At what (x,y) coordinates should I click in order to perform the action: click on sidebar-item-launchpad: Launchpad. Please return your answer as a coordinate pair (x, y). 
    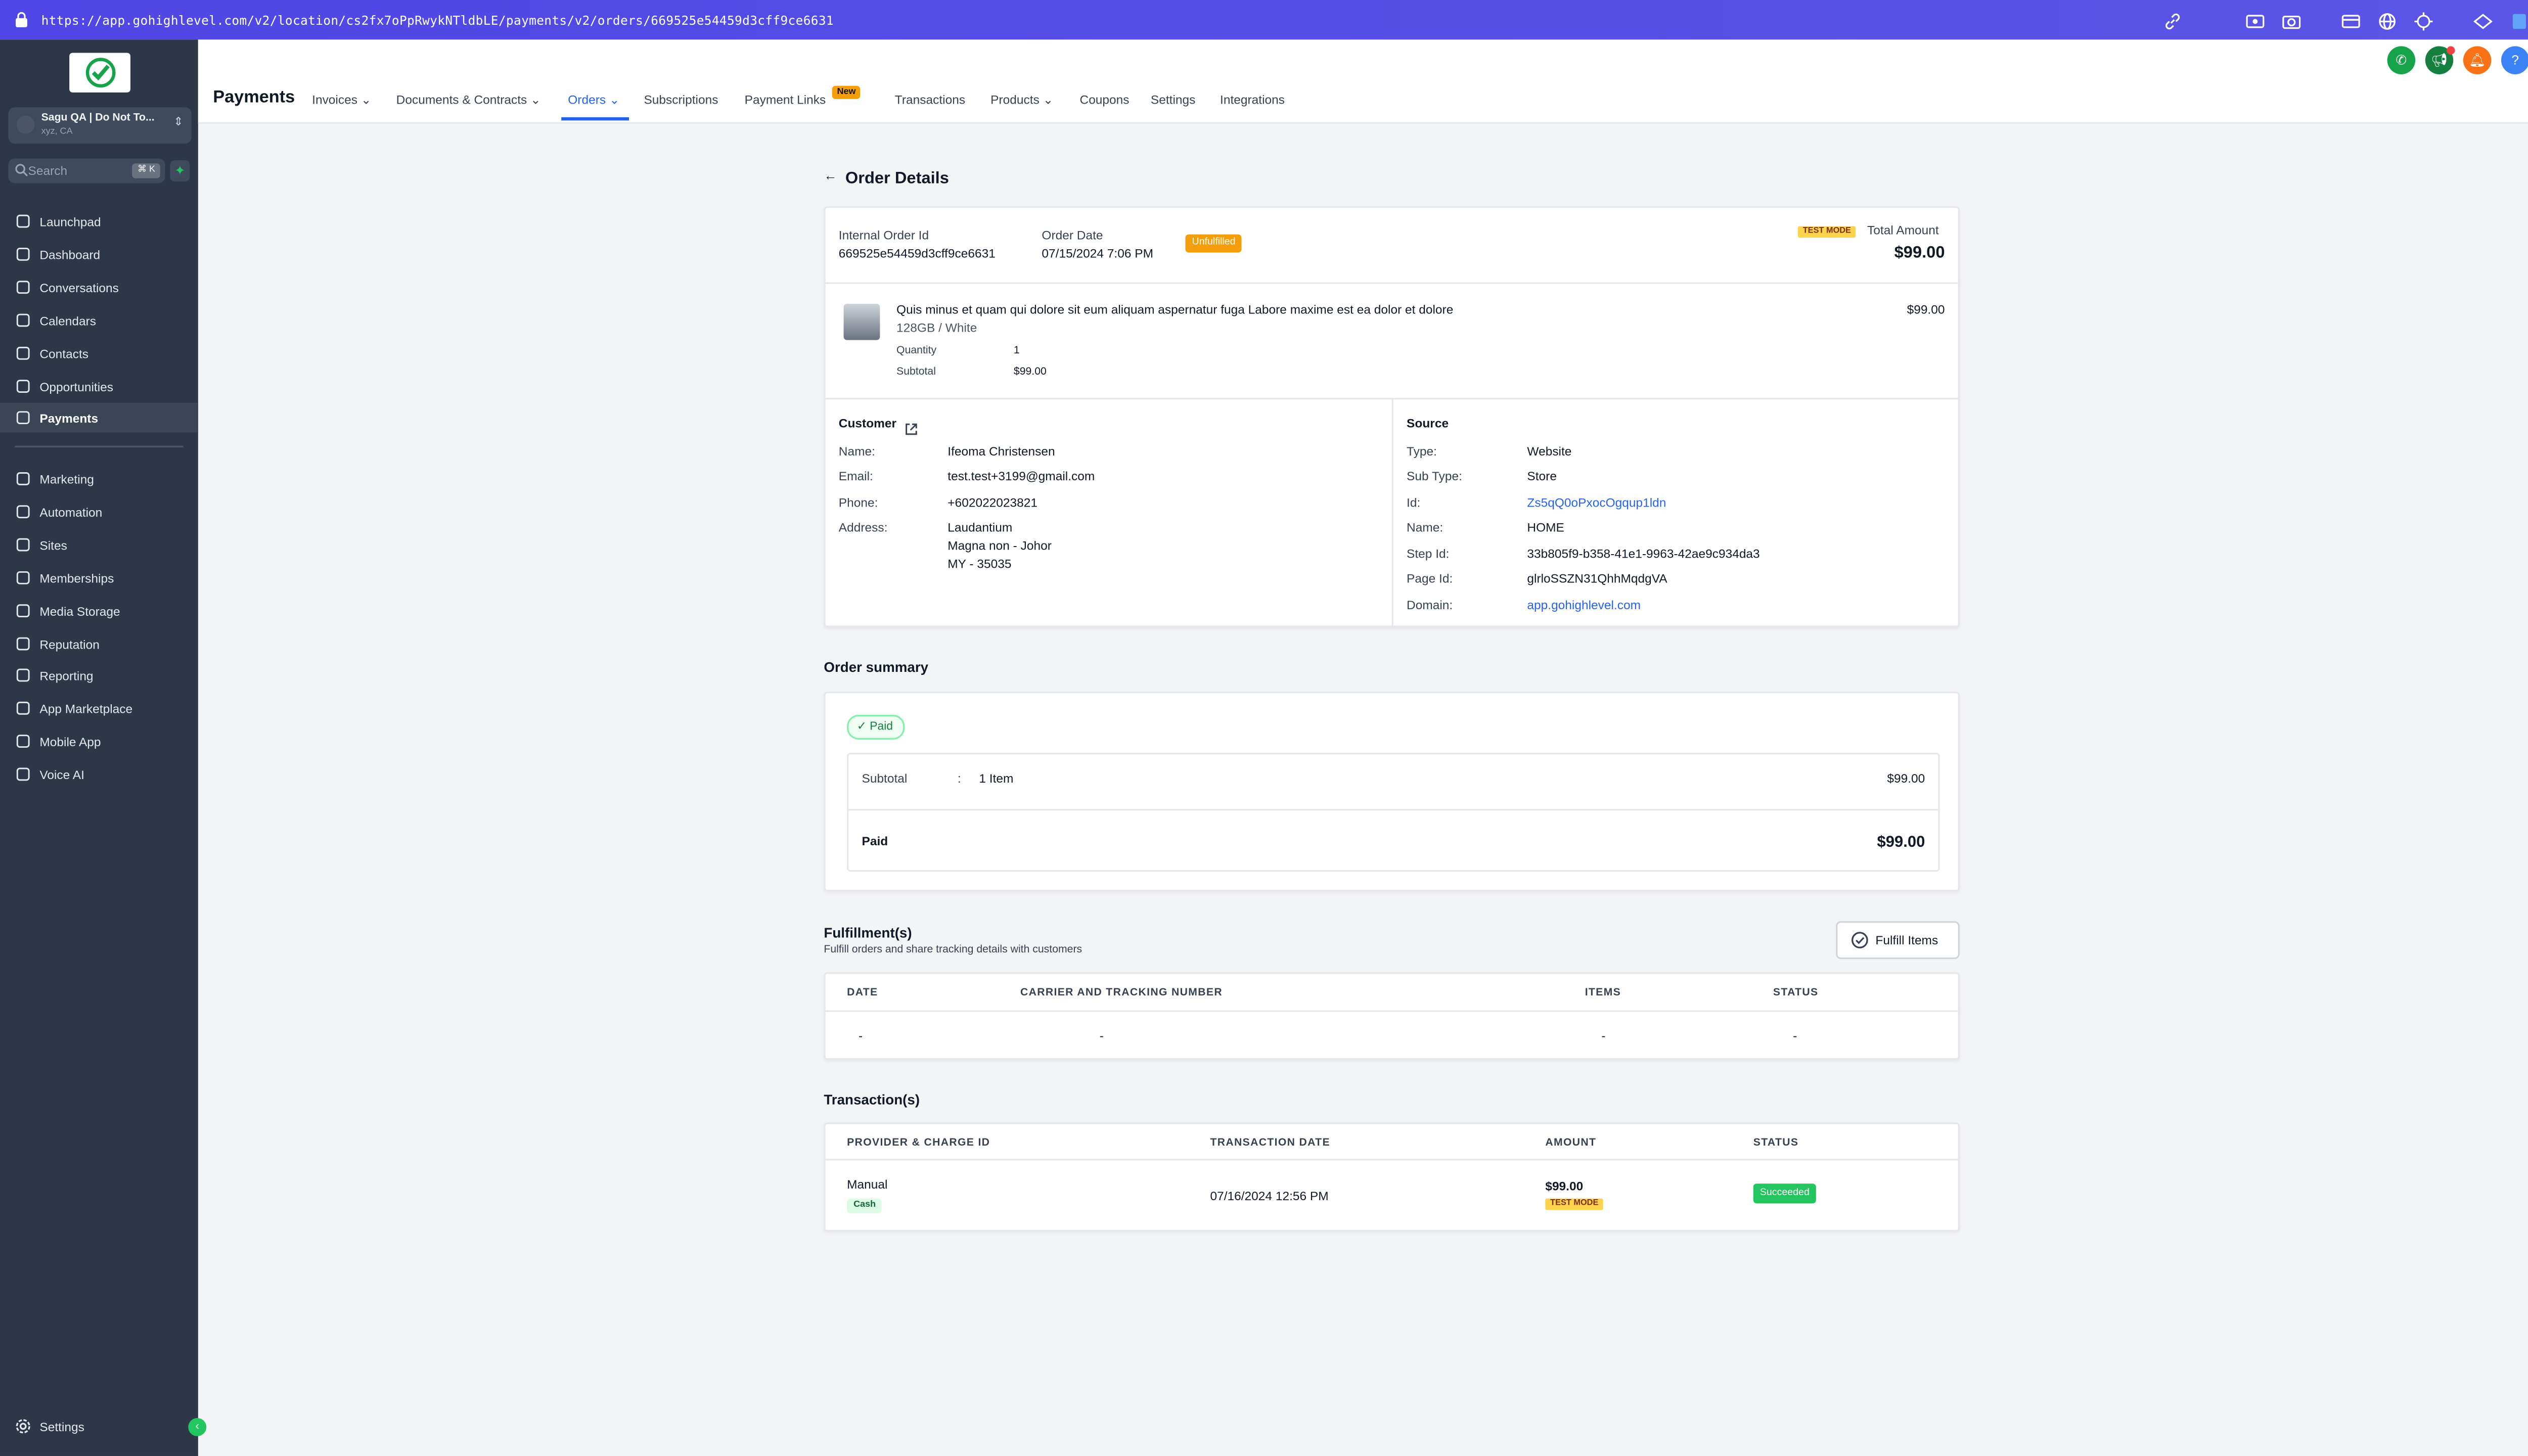
    Looking at the image, I should click on (99, 221).